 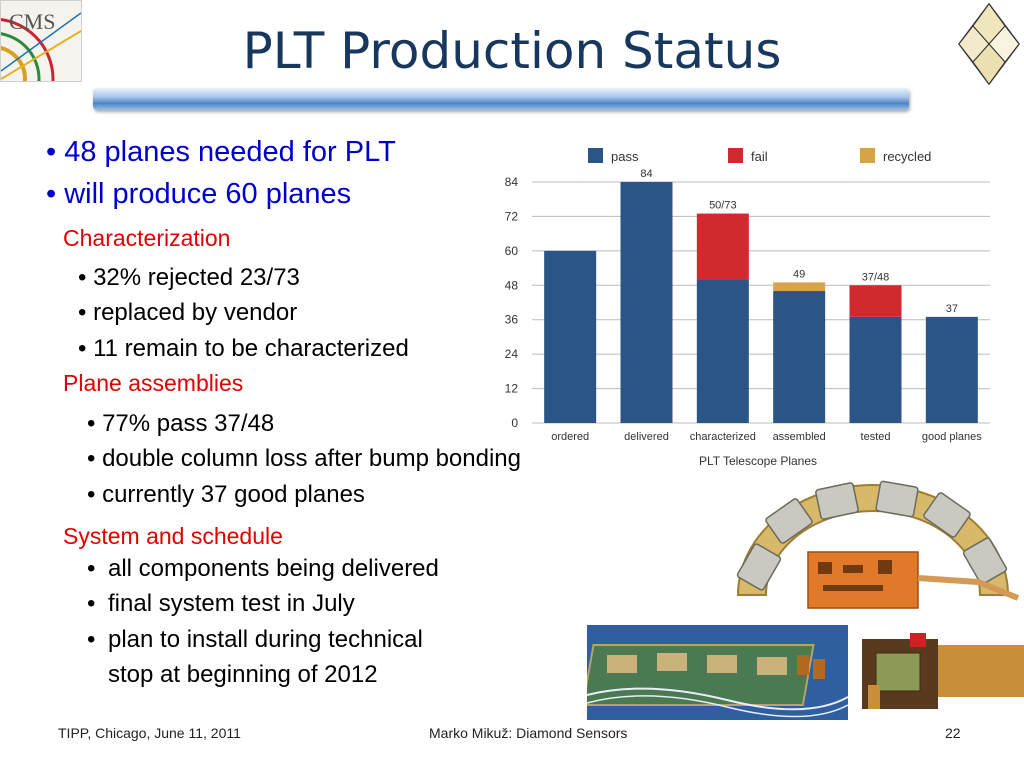 I want to click on chart-legend: pass fail recycled, so click(x=759, y=156).